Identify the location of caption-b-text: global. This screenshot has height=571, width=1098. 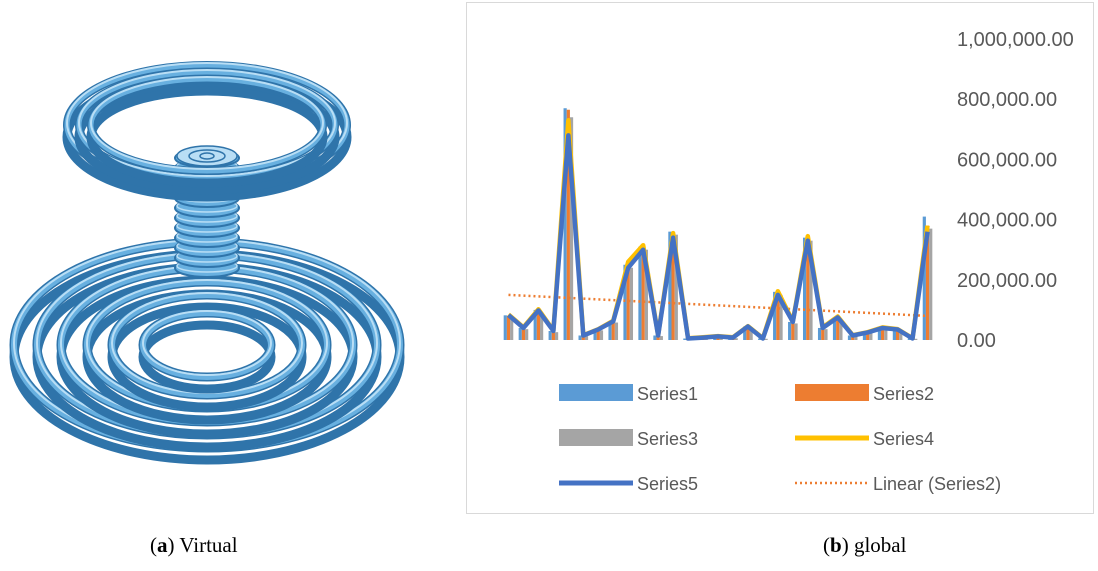
(877, 545).